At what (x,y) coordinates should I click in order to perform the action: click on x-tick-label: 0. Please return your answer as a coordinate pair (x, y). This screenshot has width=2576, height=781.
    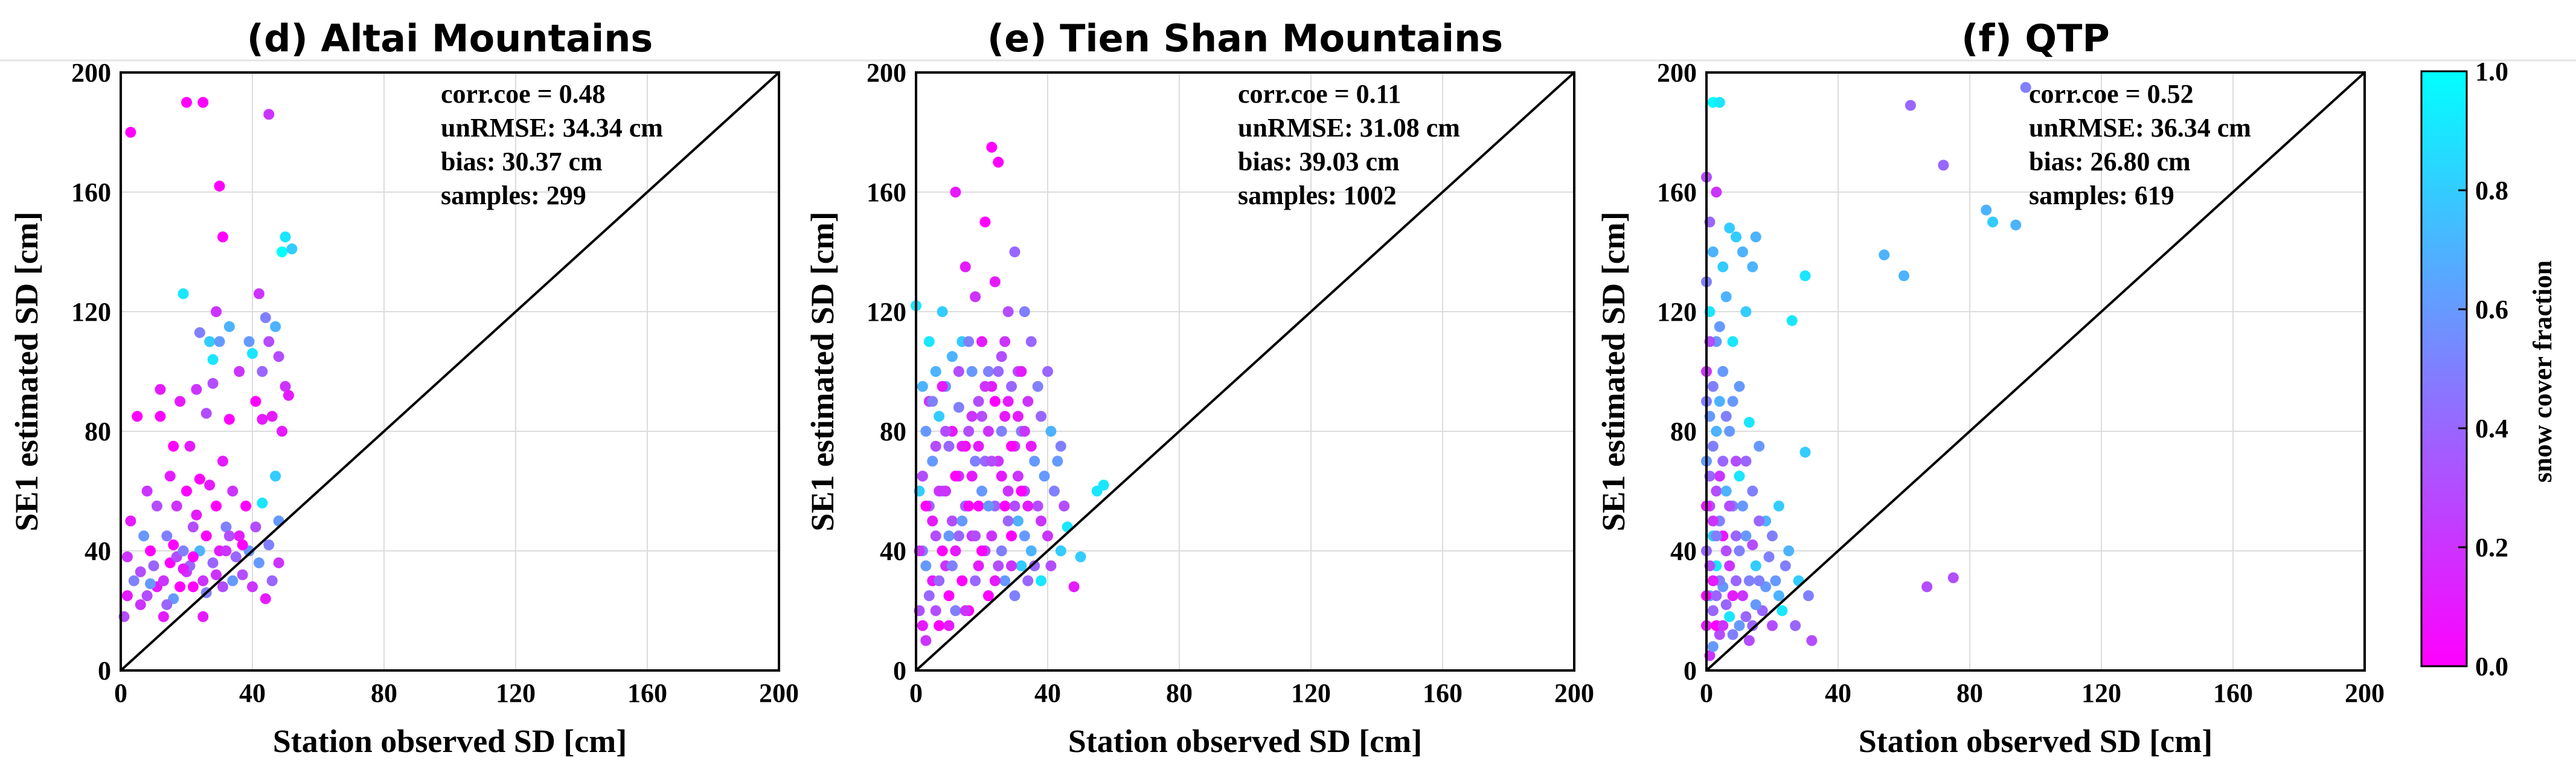
    Looking at the image, I should click on (1706, 693).